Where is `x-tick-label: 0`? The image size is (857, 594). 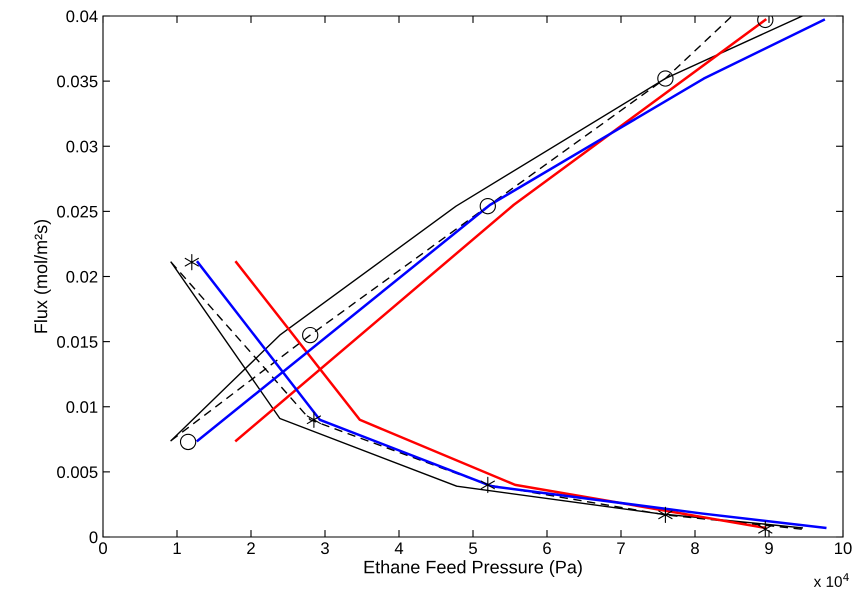 x-tick-label: 0 is located at coordinates (103, 548).